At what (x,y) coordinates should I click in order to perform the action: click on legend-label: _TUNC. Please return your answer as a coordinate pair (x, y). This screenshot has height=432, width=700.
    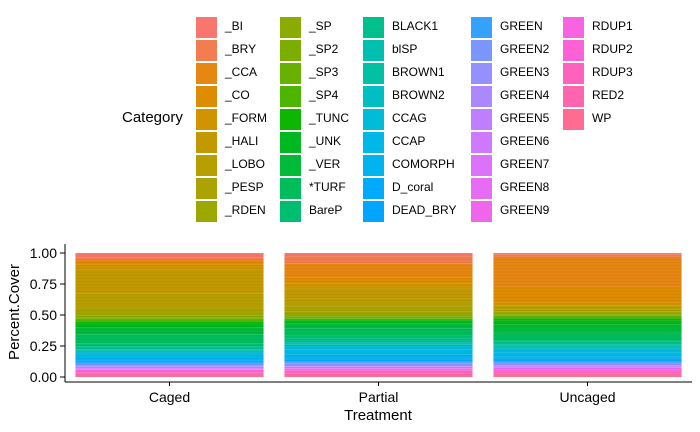
    Looking at the image, I should click on (329, 118).